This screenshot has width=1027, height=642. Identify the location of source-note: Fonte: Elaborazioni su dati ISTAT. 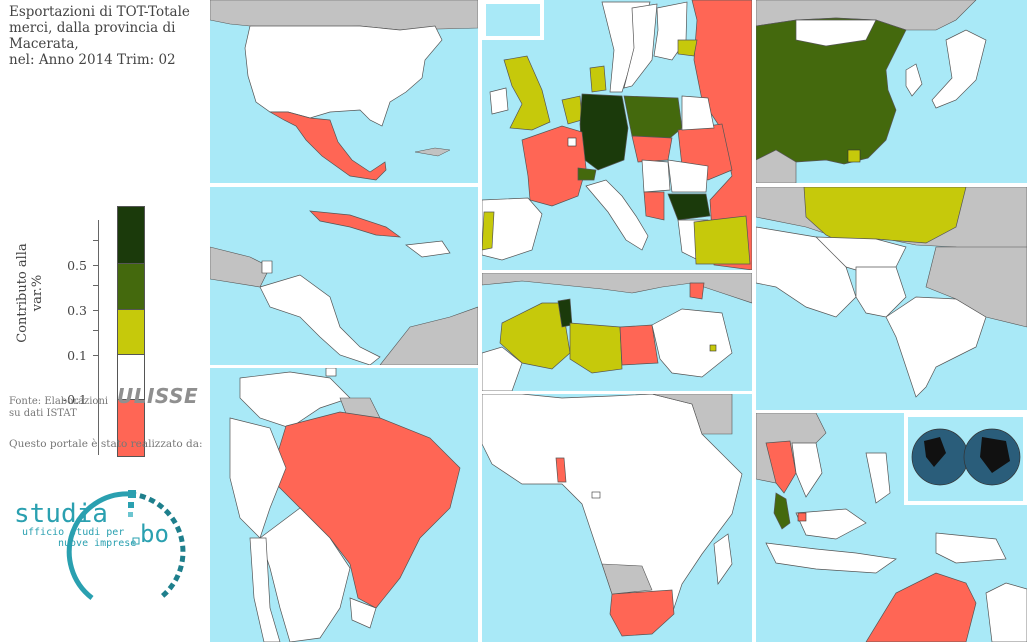
(59, 407).